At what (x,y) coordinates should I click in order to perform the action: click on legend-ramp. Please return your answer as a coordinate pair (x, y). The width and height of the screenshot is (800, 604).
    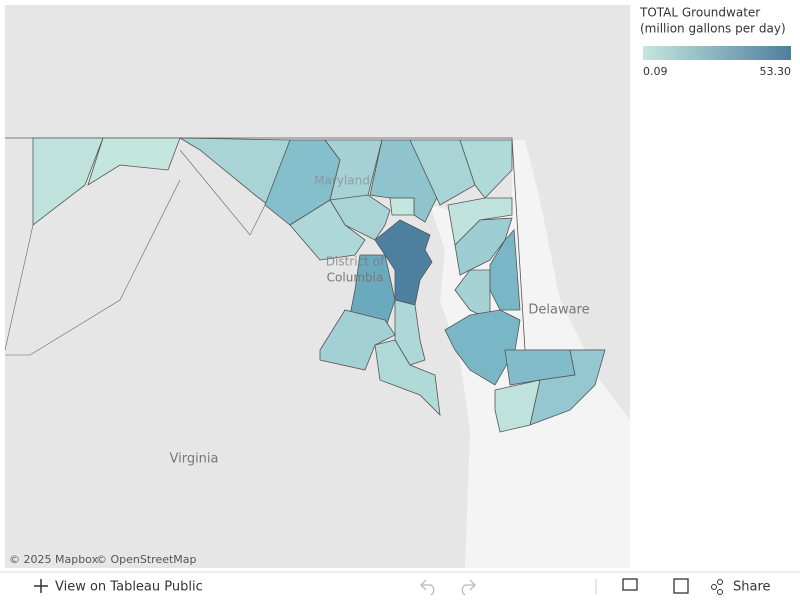
    Looking at the image, I should click on (717, 53).